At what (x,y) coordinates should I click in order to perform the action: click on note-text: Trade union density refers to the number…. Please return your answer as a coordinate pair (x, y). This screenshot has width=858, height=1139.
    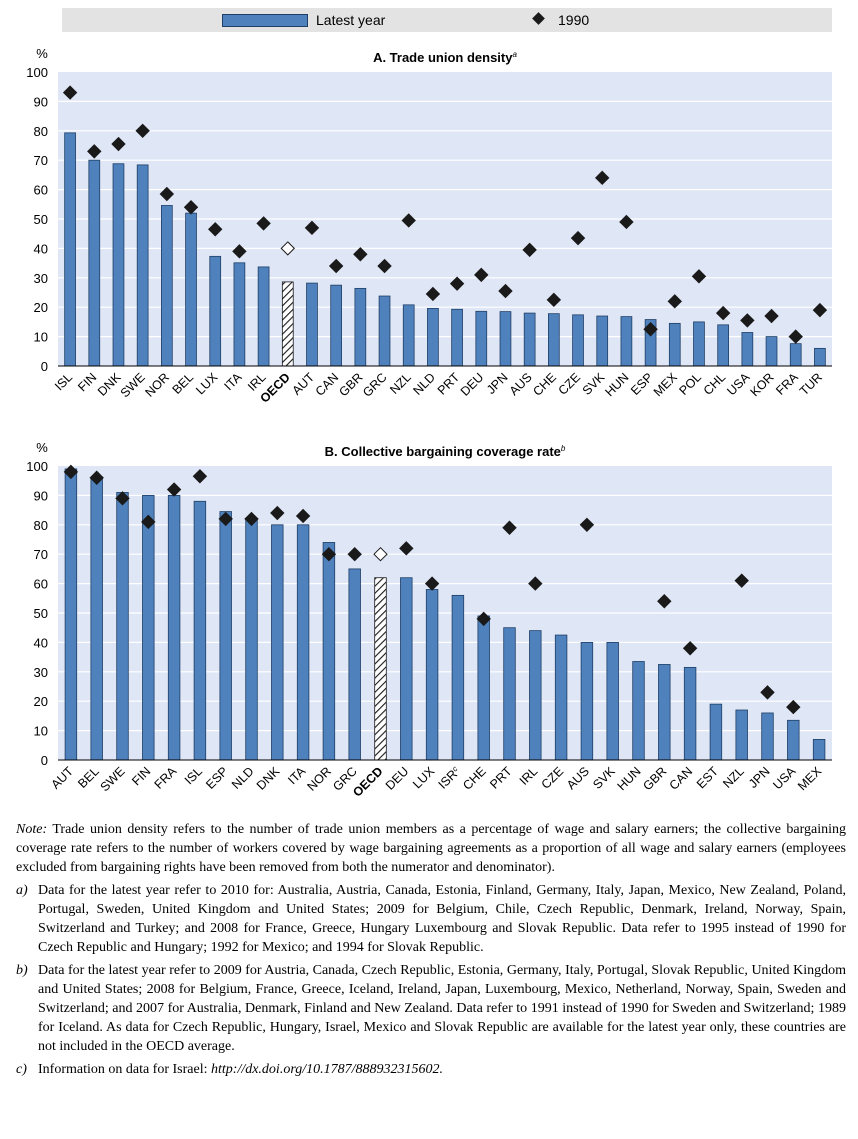
    Looking at the image, I should click on (431, 848).